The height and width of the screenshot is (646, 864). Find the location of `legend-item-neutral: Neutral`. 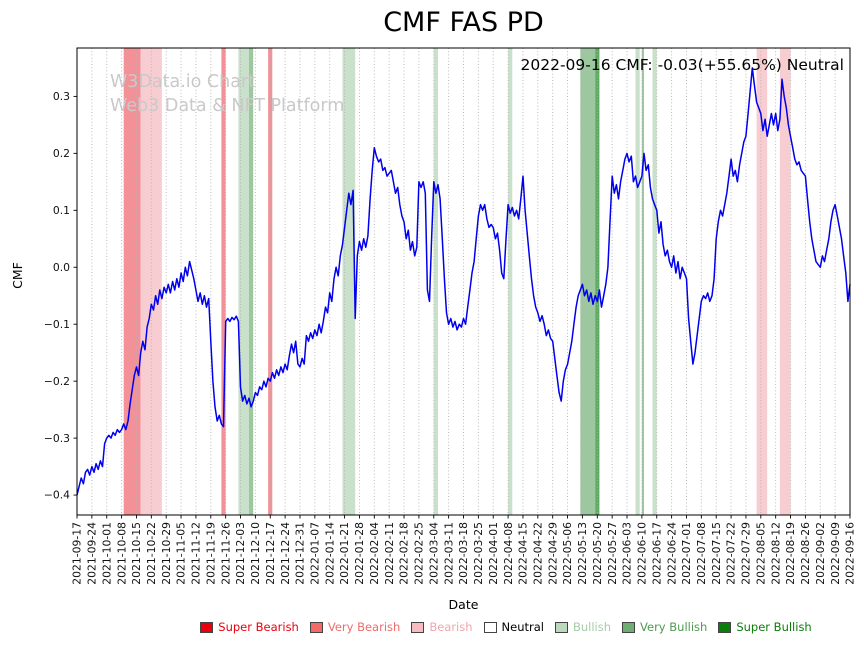

legend-item-neutral: Neutral is located at coordinates (513, 627).